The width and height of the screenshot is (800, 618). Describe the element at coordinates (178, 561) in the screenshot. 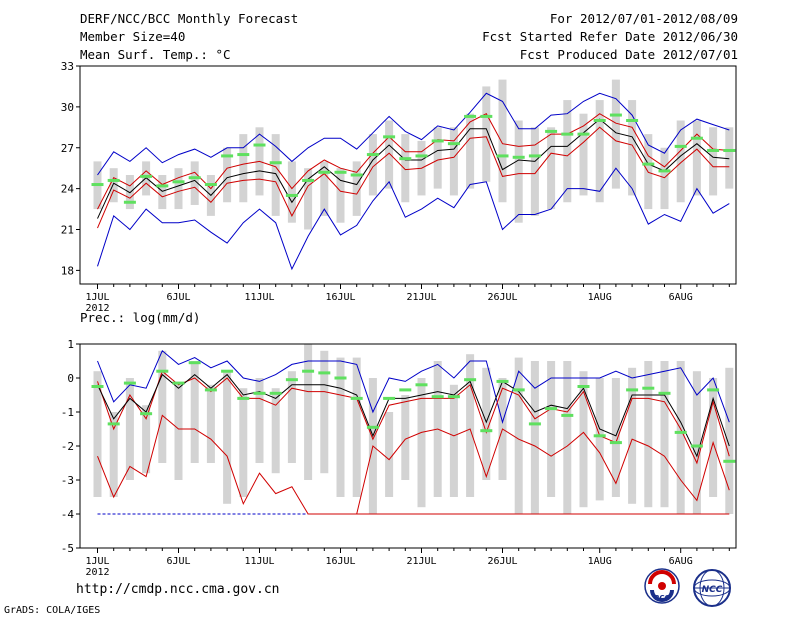

I see `x-tick-label: 6JUL` at that location.